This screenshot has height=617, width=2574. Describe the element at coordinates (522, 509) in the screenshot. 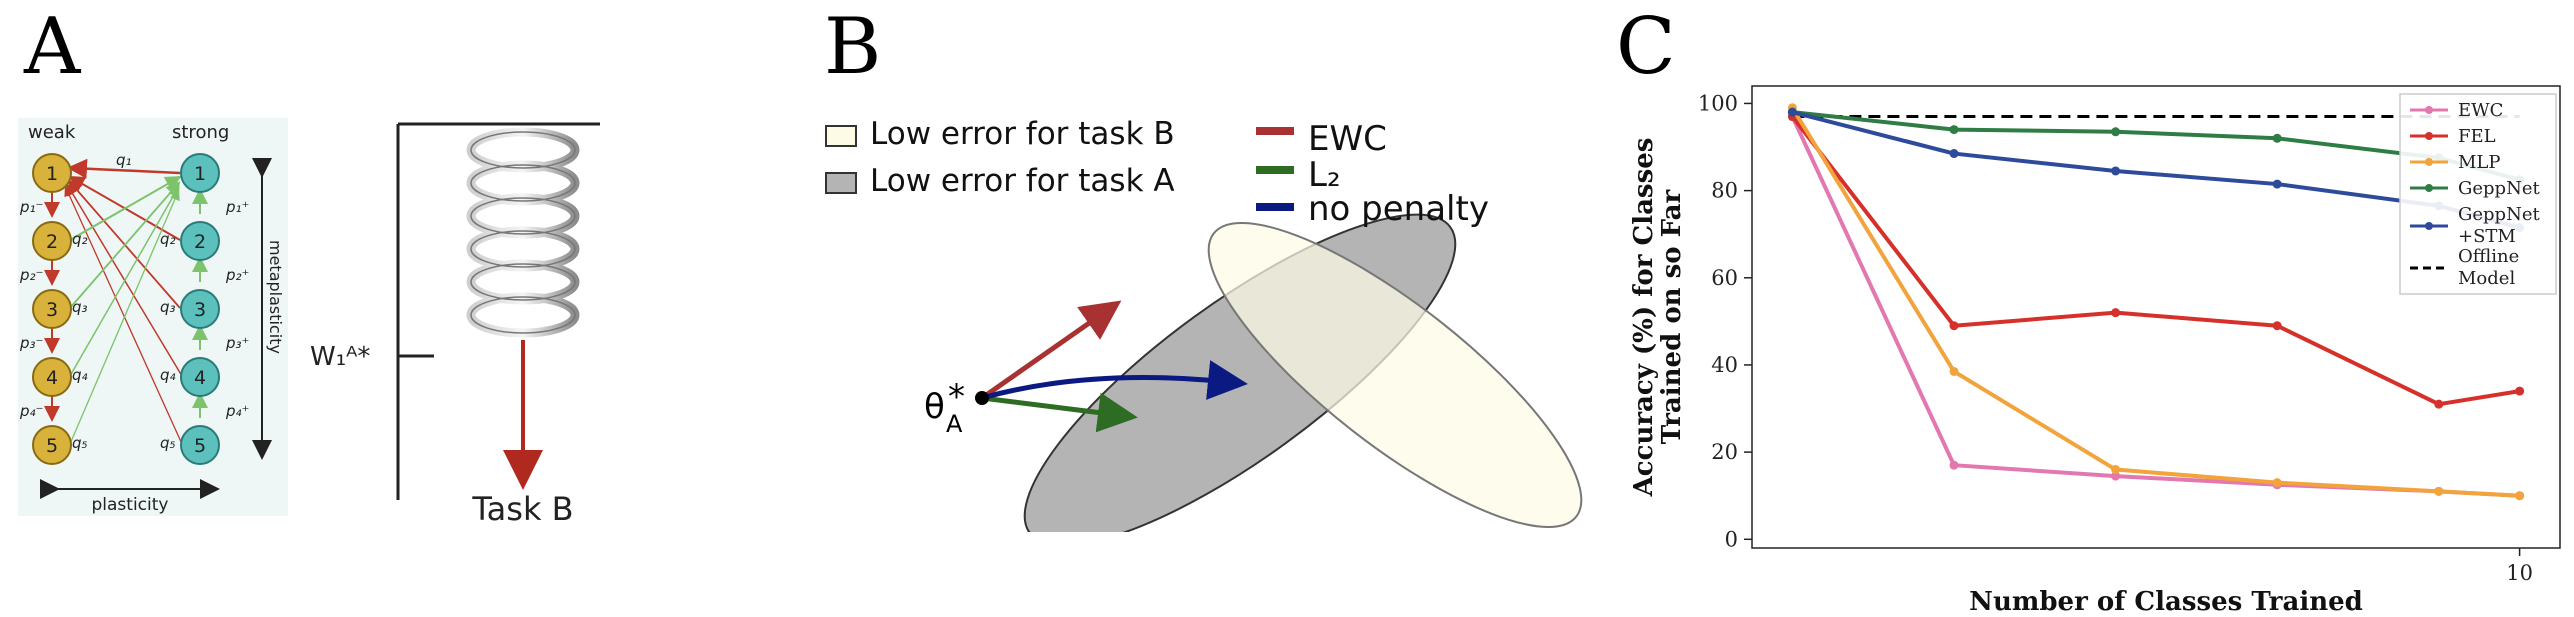

I see `task-b-label: Task B` at that location.